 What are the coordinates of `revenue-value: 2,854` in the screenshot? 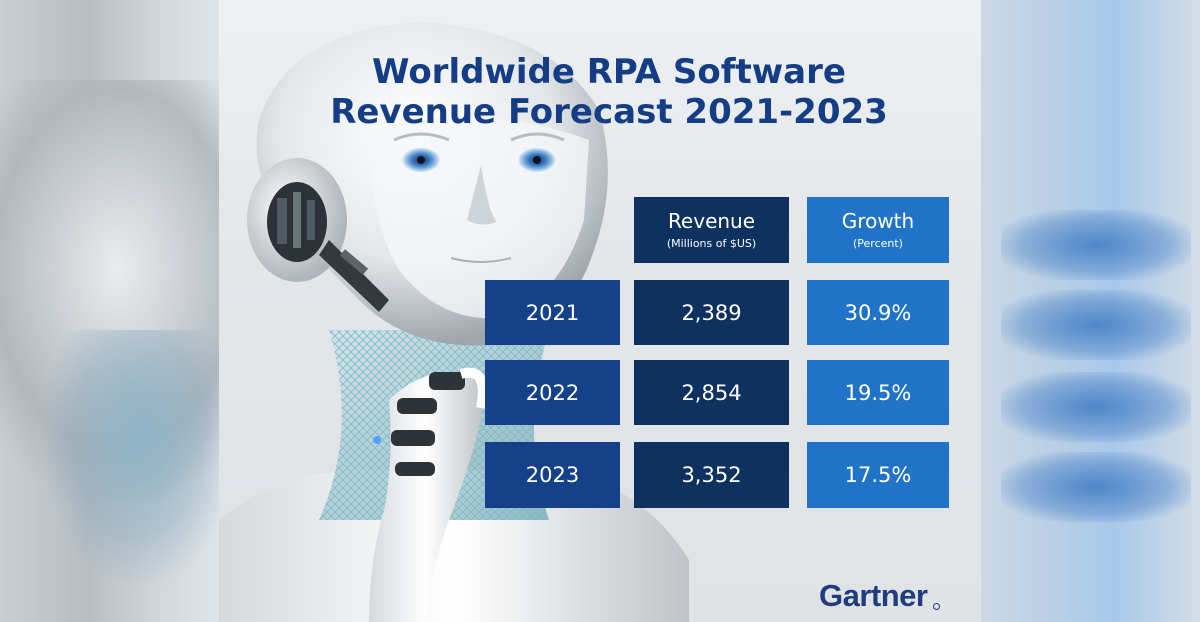 It's located at (711, 392).